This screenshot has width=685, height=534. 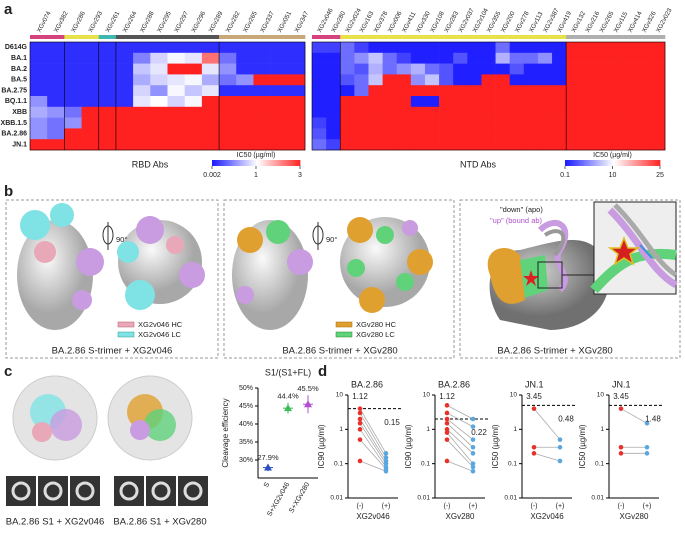 I want to click on caption: BA.2.86 S1 + XGv280, so click(x=159, y=522).